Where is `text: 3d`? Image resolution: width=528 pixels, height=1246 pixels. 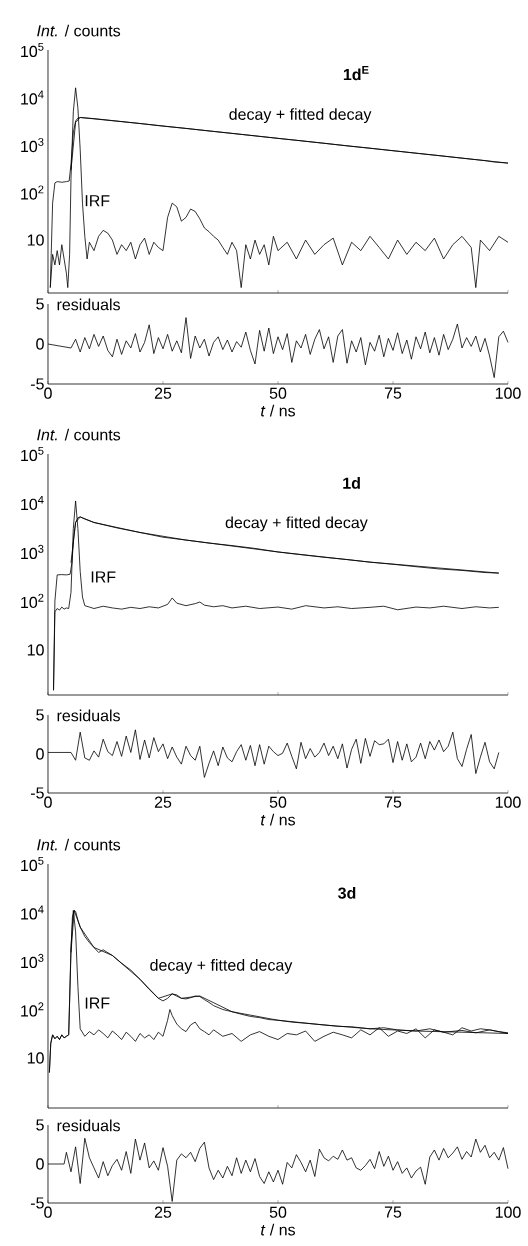 text: 3d is located at coordinates (347, 893).